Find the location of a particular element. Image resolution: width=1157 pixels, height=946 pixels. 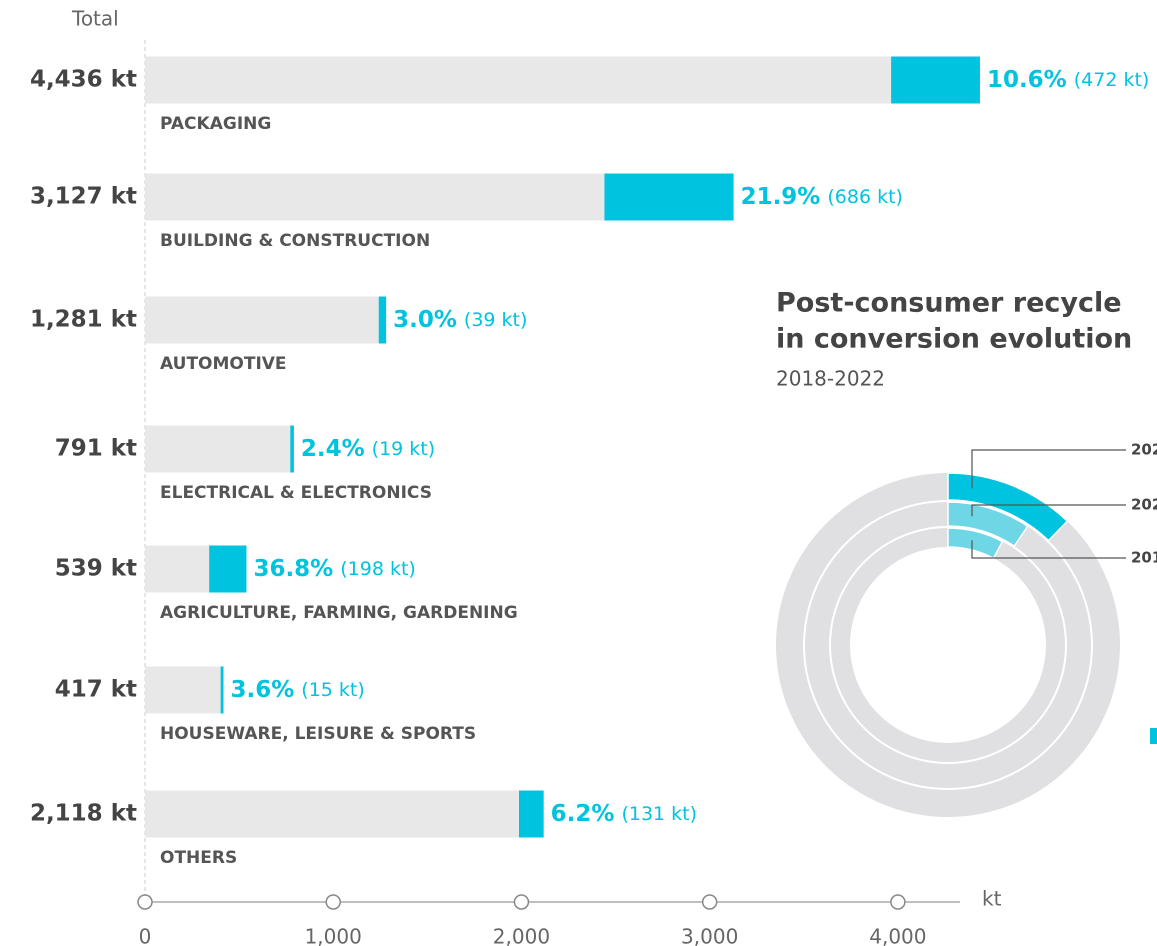

x-tick-label: 1,000 is located at coordinates (333, 935).